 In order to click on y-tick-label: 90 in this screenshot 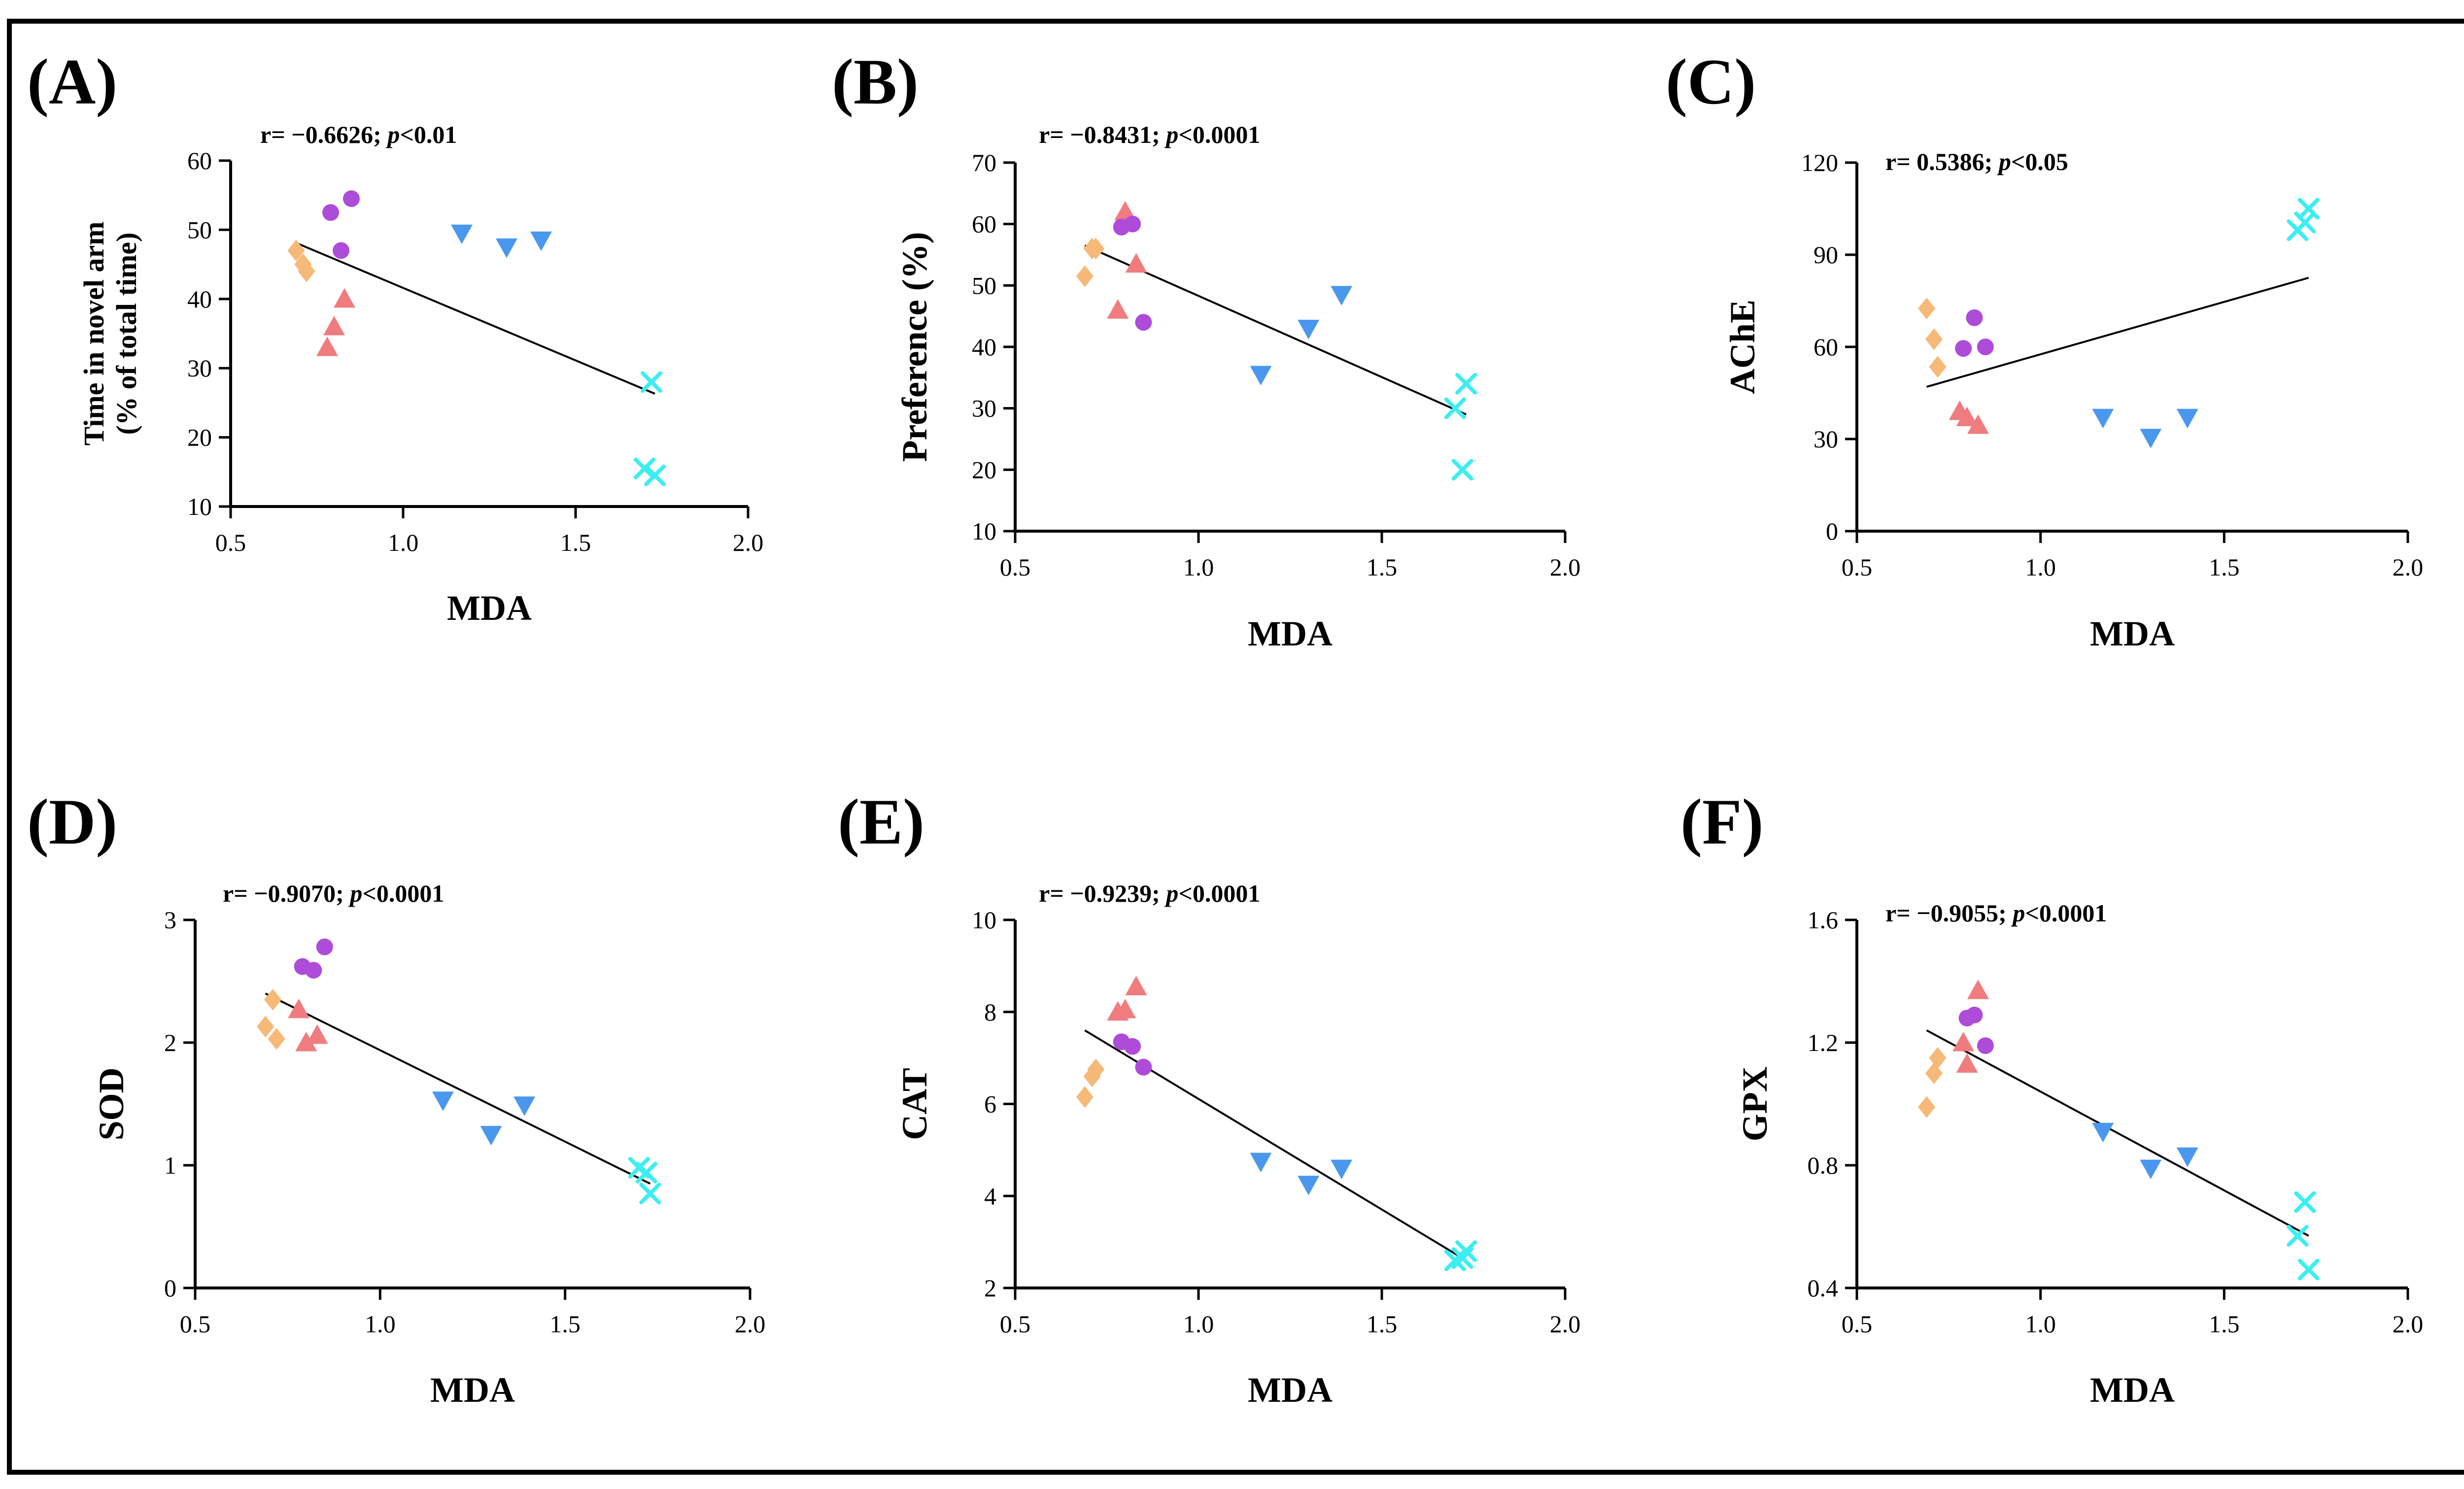, I will do `click(1826, 255)`.